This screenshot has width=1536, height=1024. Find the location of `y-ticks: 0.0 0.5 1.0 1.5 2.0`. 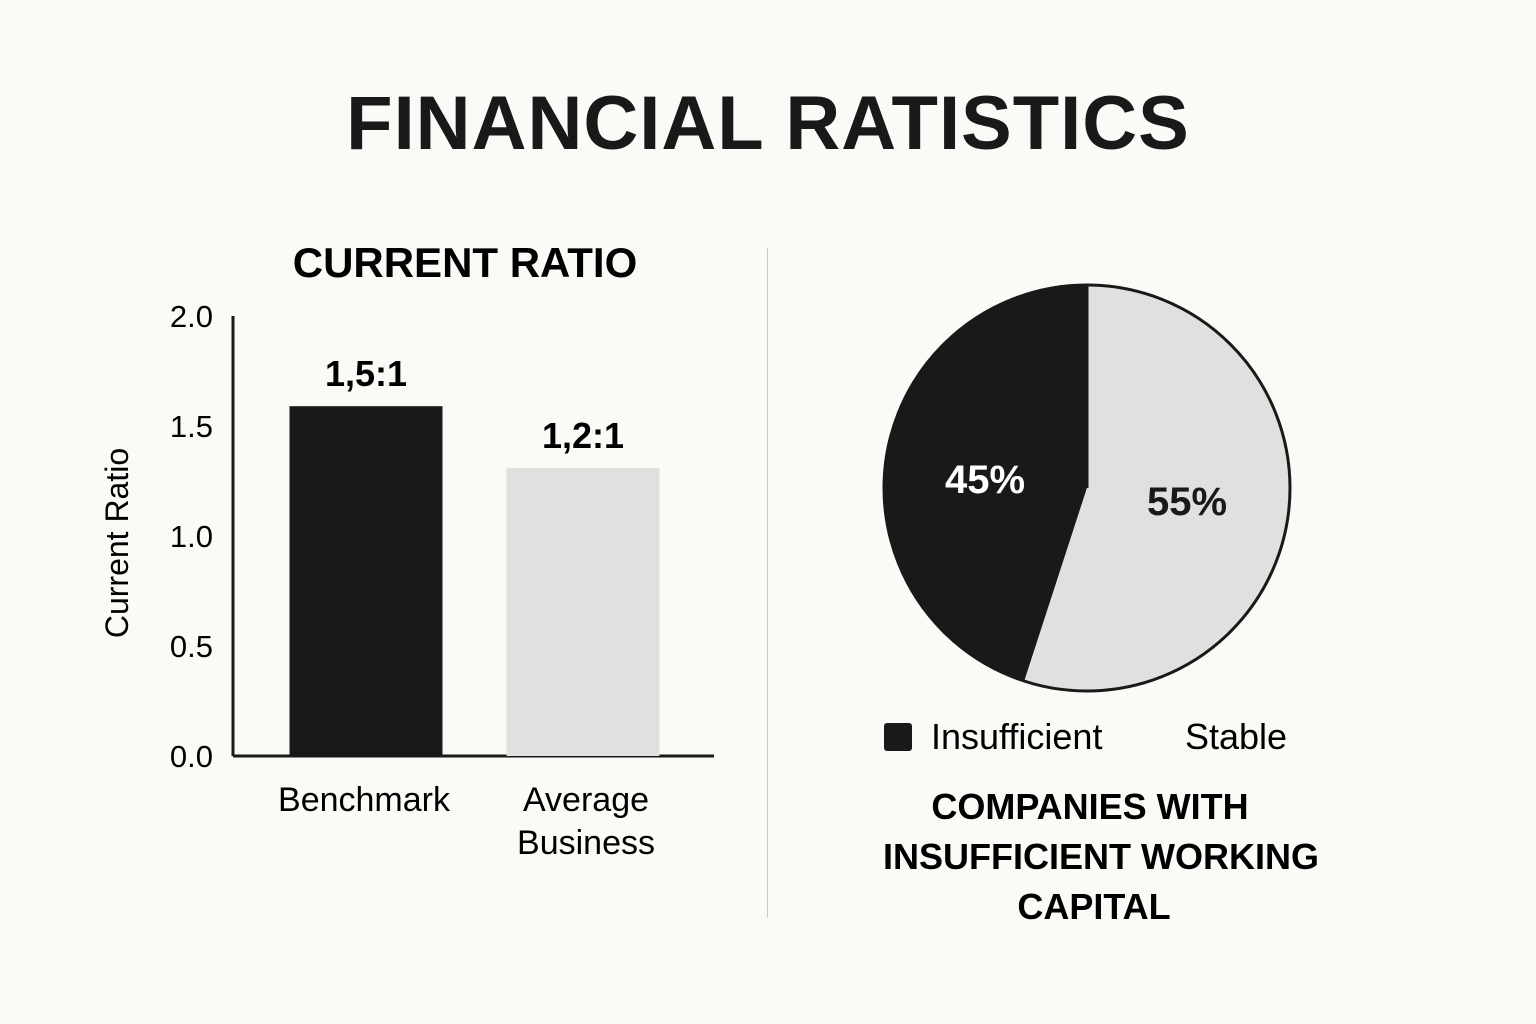

y-ticks: 0.0 0.5 1.0 1.5 2.0 is located at coordinates (191, 536).